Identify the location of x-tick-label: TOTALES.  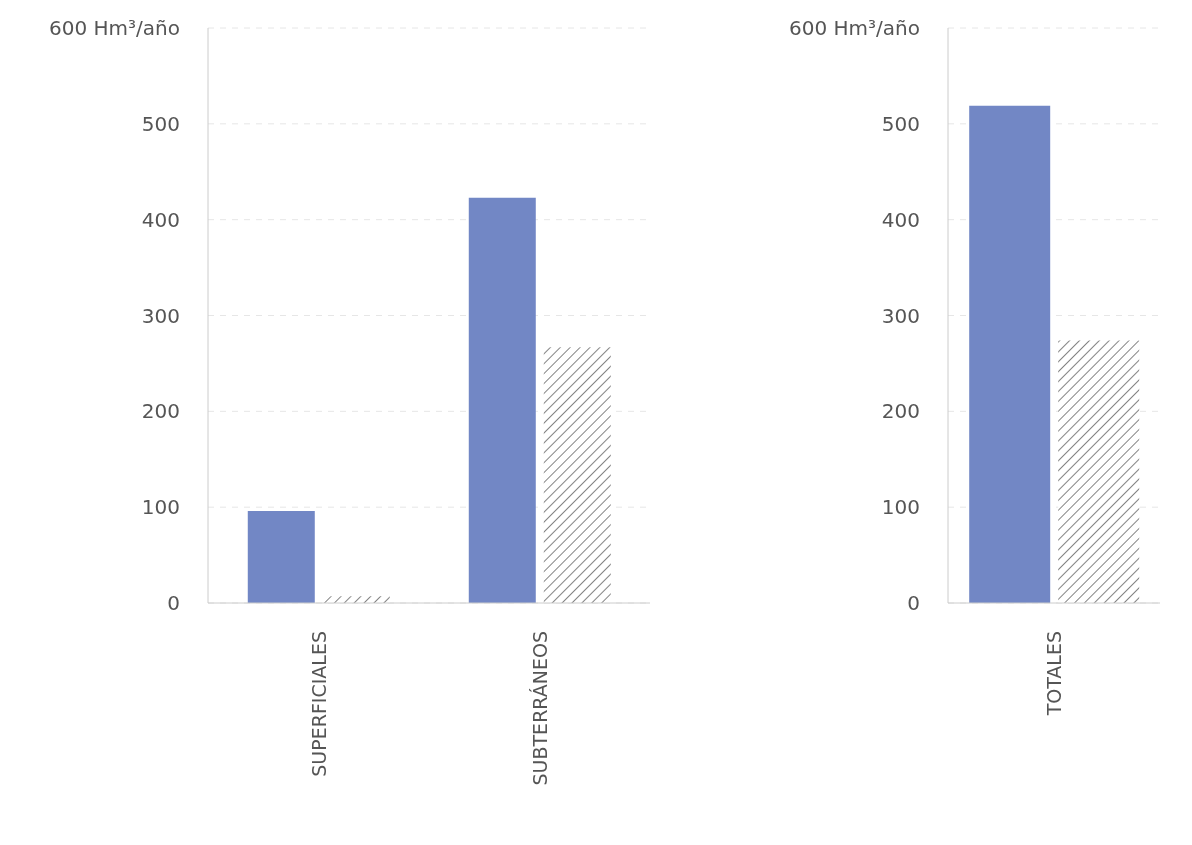
(1054, 674).